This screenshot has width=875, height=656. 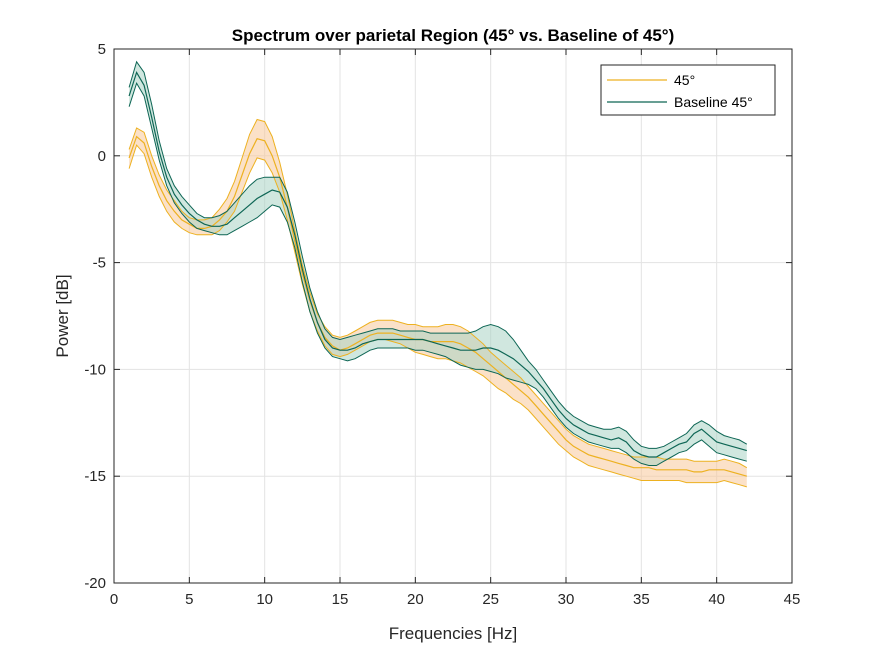 I want to click on x-tick-label: 45, so click(x=792, y=599).